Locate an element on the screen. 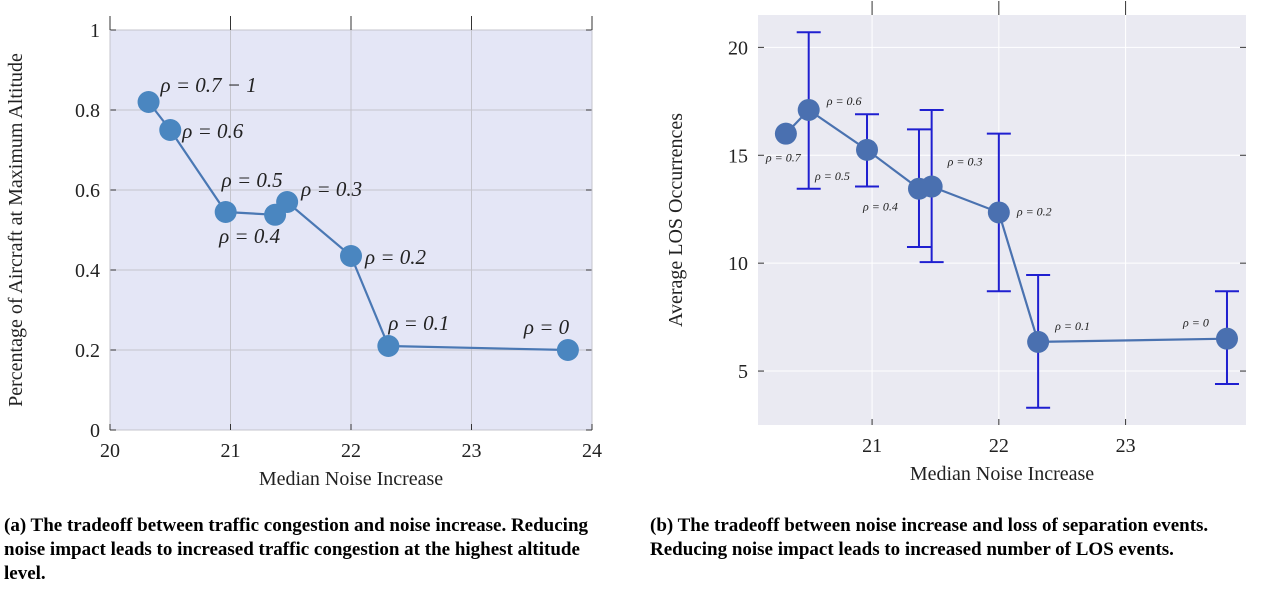 Image resolution: width=1262 pixels, height=597 pixels. y-tick-label: 0.6 is located at coordinates (87, 191).